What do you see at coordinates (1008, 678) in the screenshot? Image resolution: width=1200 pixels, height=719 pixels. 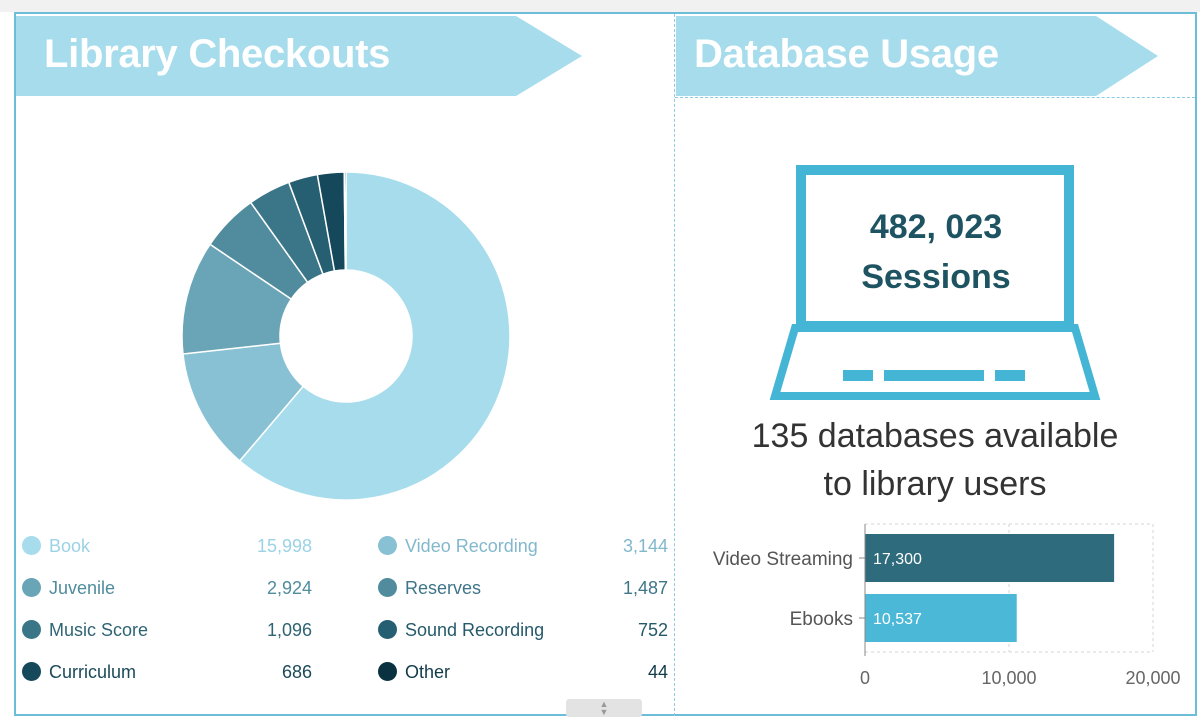 I see `x-tick-label: 10,000` at bounding box center [1008, 678].